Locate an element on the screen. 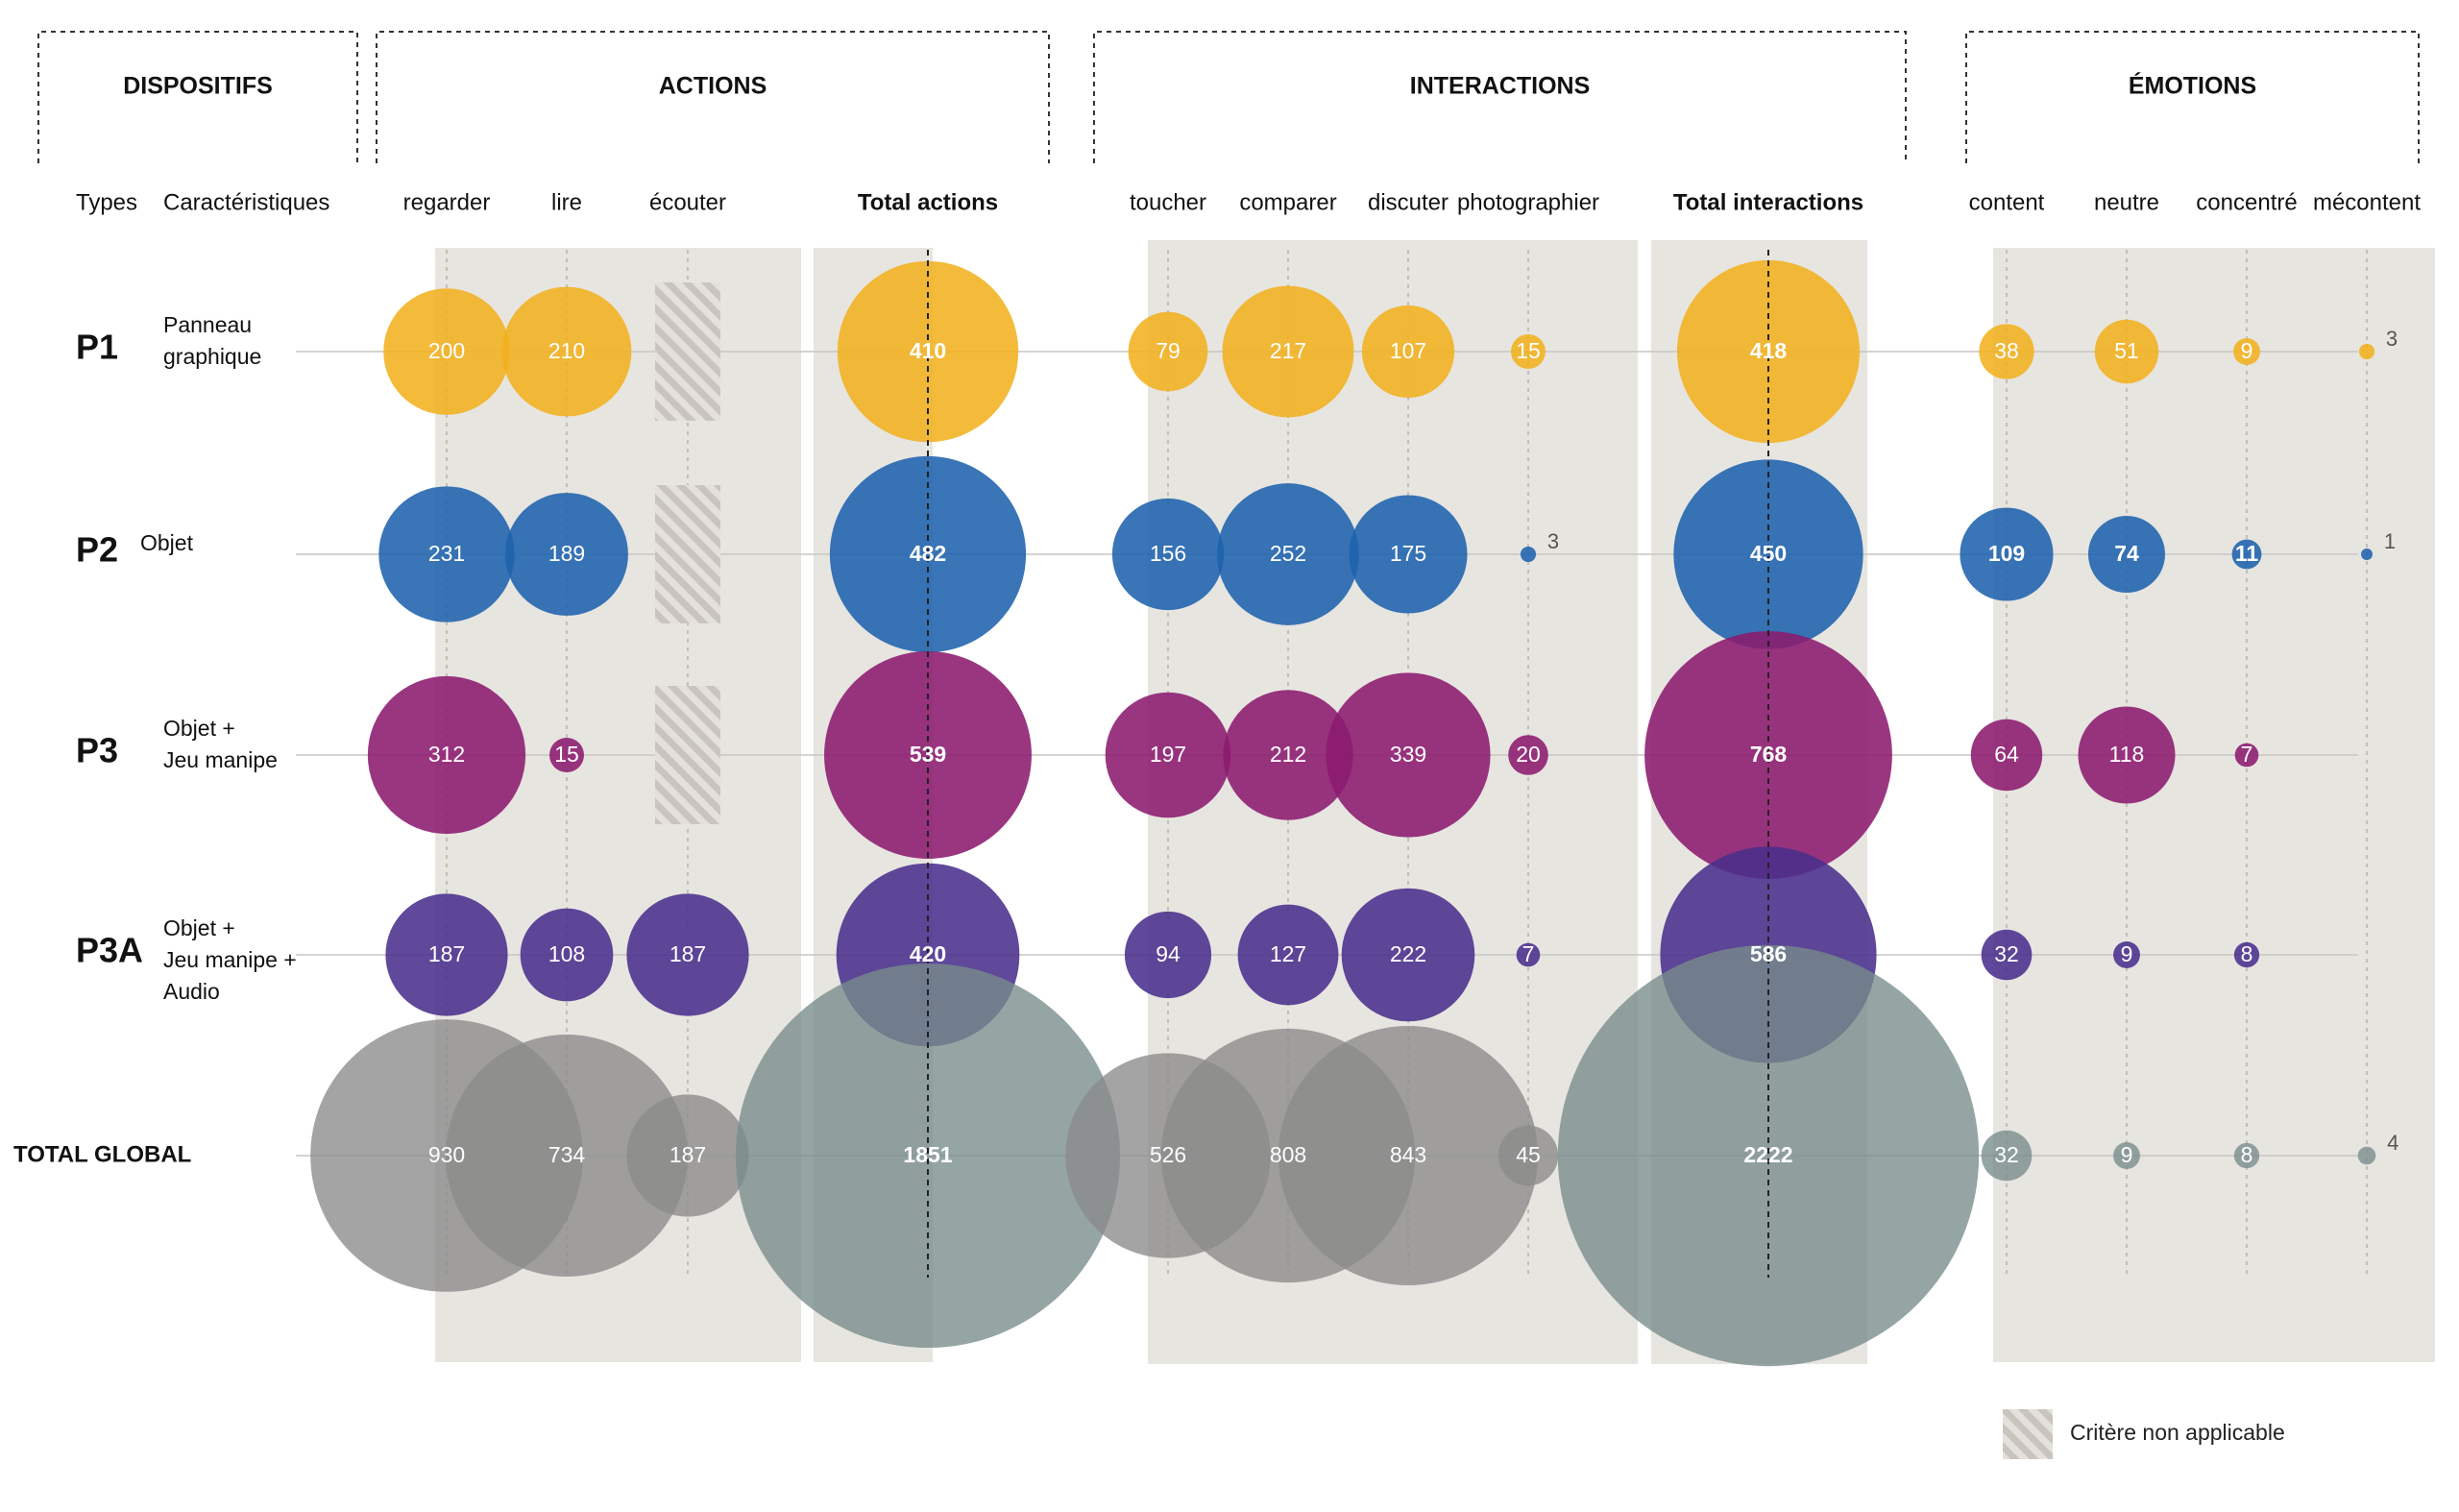 Image resolution: width=2459 pixels, height=1512 pixels. value-label-p3a-total_interactions: 586 is located at coordinates (1768, 953).